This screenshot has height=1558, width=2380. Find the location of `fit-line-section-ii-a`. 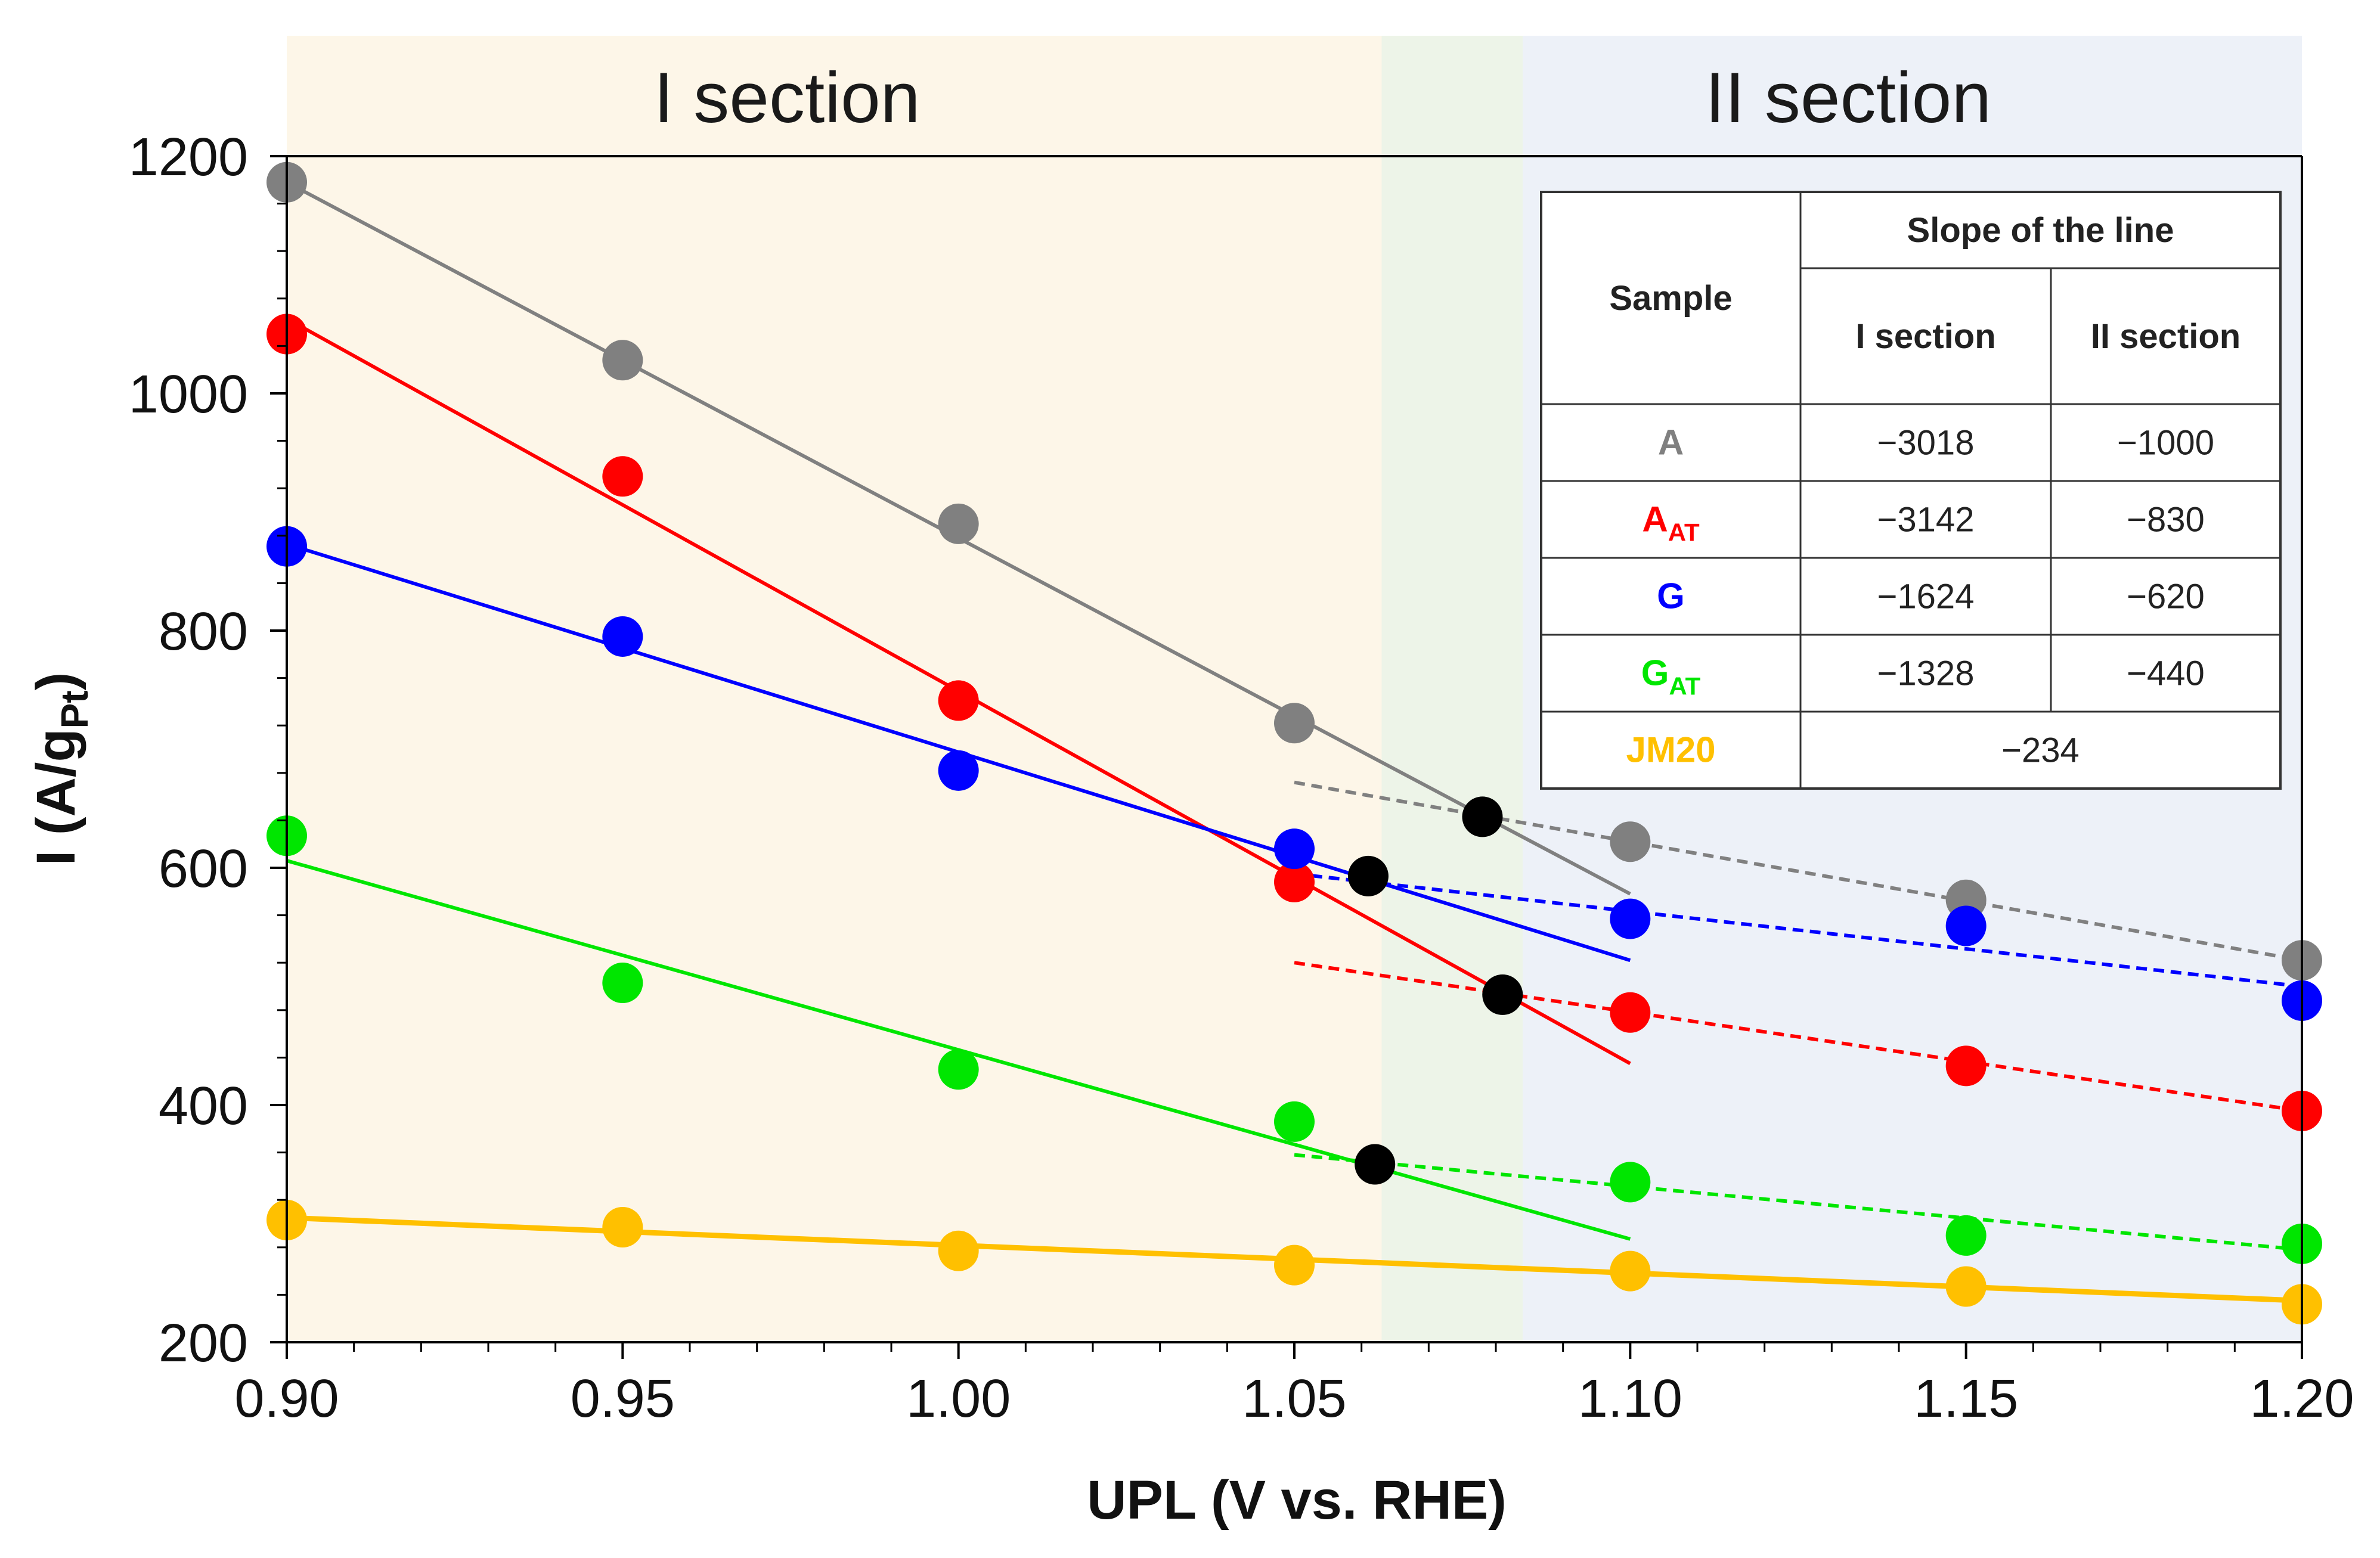

fit-line-section-ii-a is located at coordinates (1798, 872).